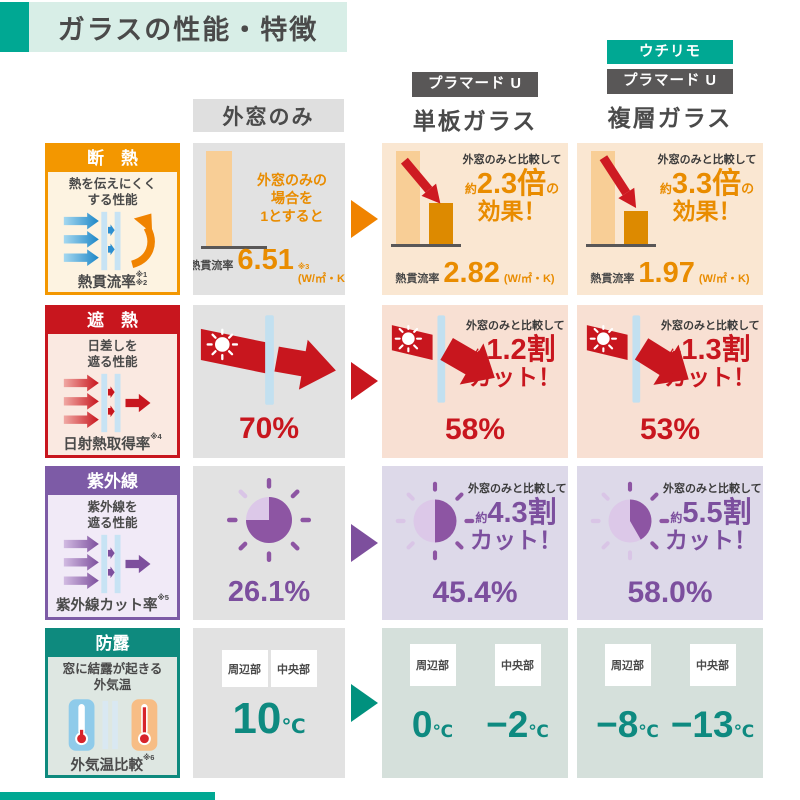  What do you see at coordinates (269, 718) in the screenshot?
I see `condensation-baseline-value: 10℃` at bounding box center [269, 718].